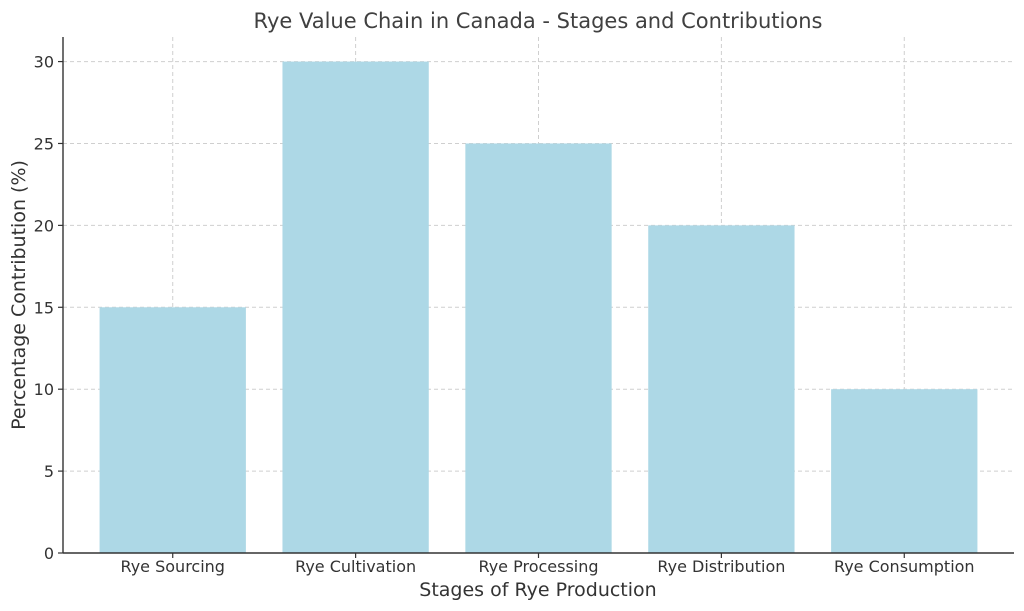  What do you see at coordinates (44, 307) in the screenshot?
I see `y-tick-label: 15` at bounding box center [44, 307].